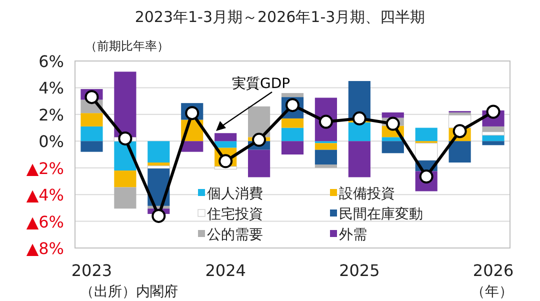 The width and height of the screenshot is (540, 301). I want to click on y-tick-label: ▲8%, so click(45, 248).